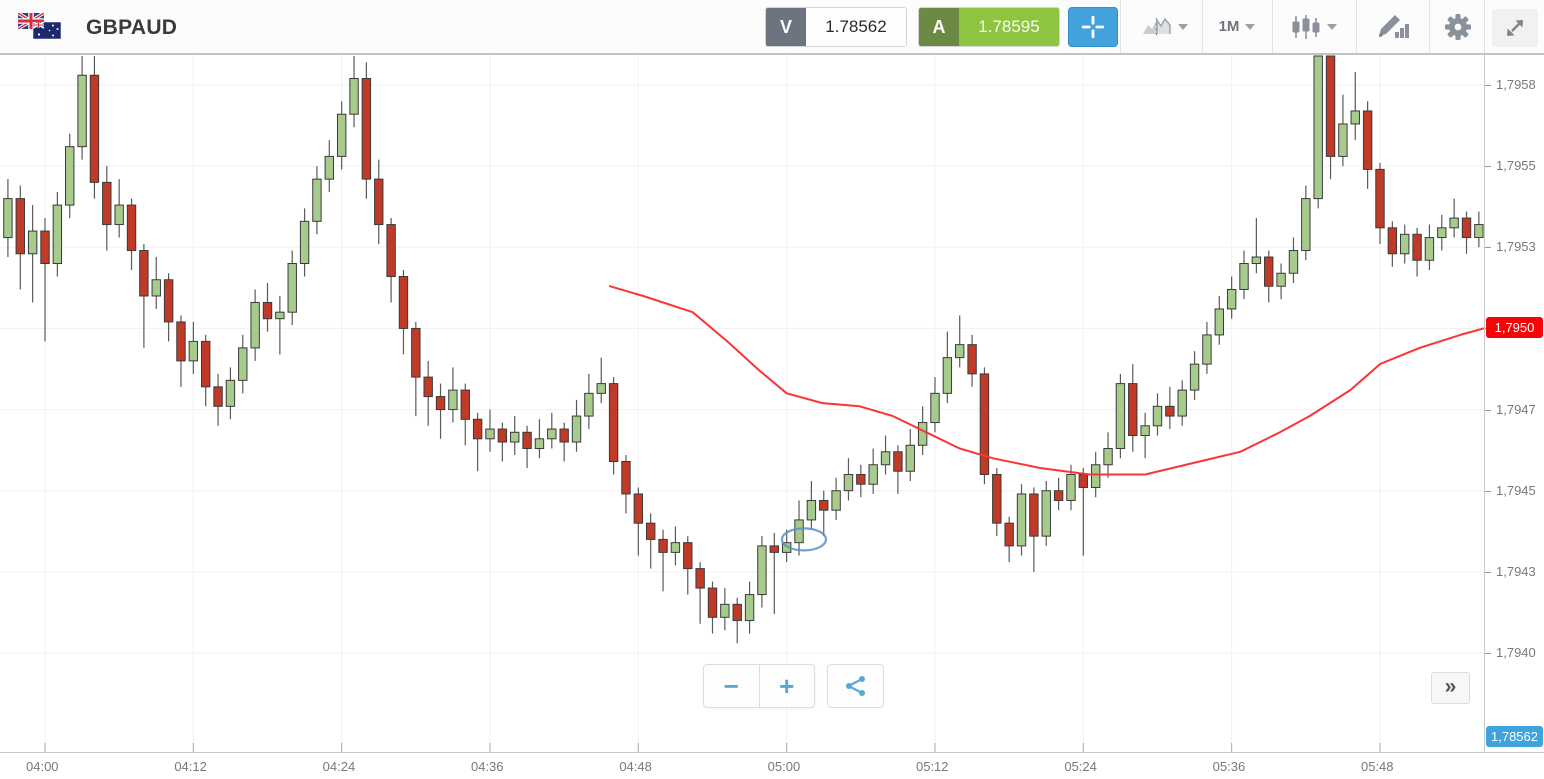  Describe the element at coordinates (939, 27) in the screenshot. I see `buy-tag: A` at that location.